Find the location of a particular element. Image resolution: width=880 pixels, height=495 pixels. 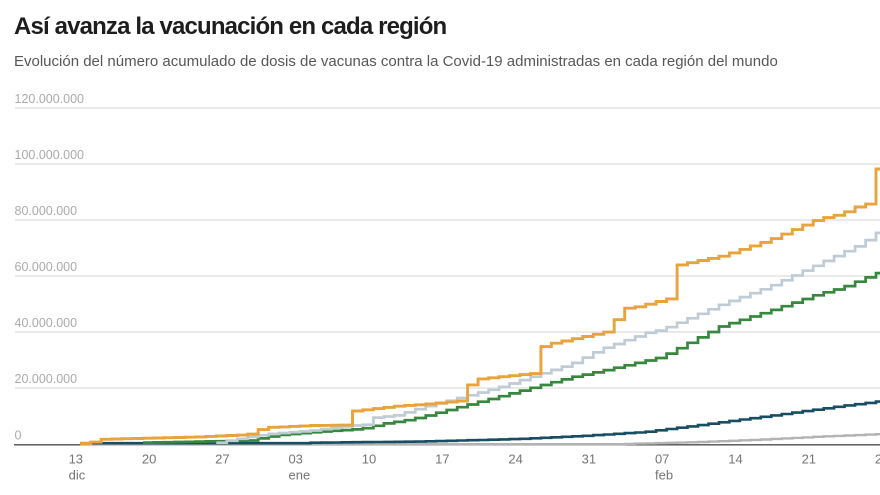

svg-text: 60.000.000 is located at coordinates (46, 267).